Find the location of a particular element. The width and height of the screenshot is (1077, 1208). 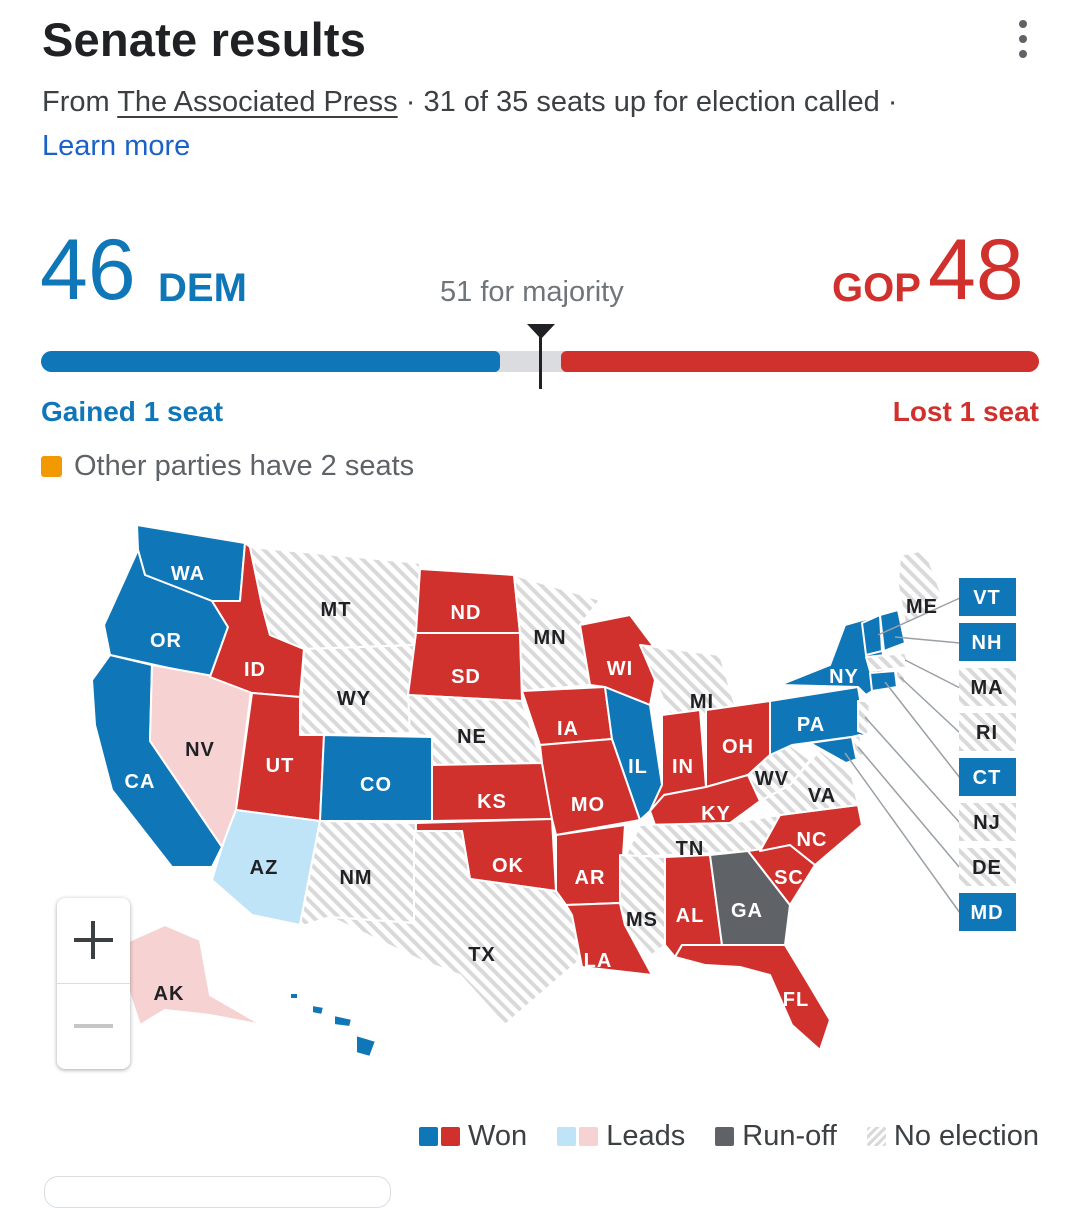

callout-box-vt is located at coordinates (987, 597).